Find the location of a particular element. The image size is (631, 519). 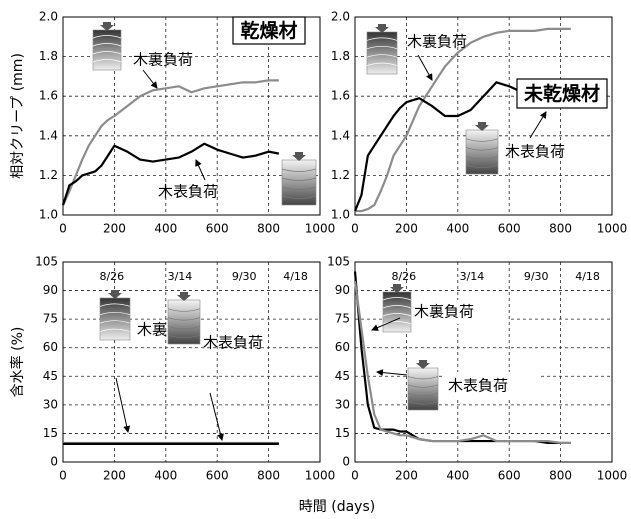

y-tick-label: 105 is located at coordinates (338, 262).